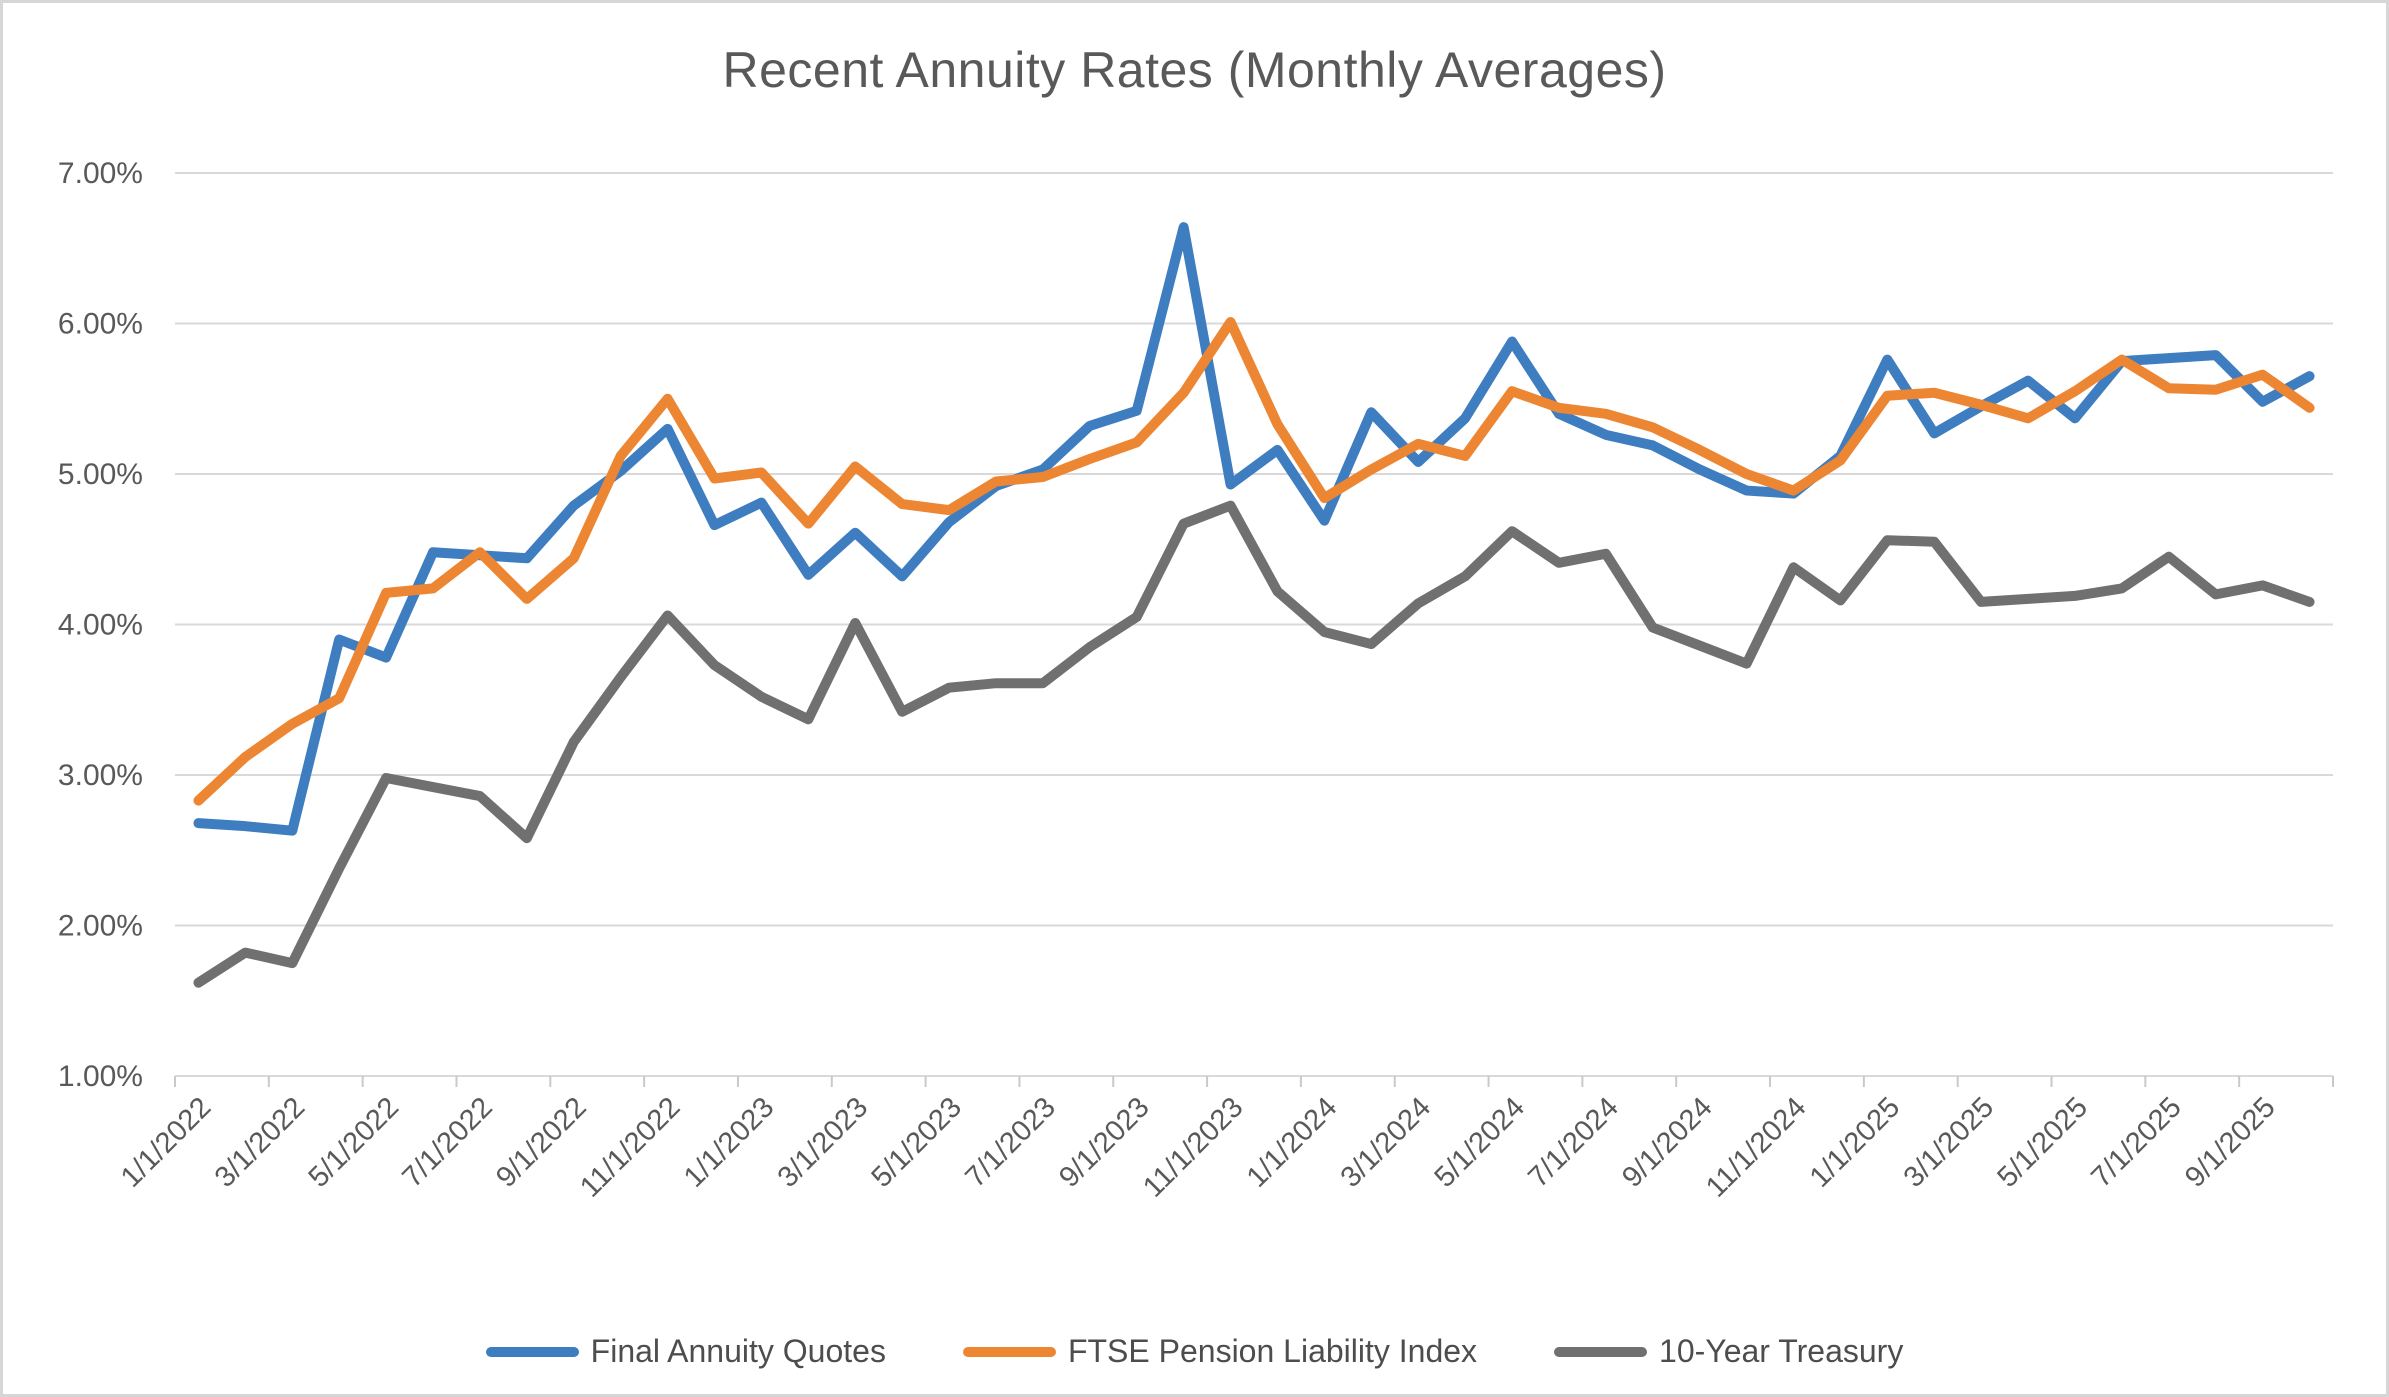 This screenshot has height=1397, width=2389. What do you see at coordinates (100, 324) in the screenshot?
I see `svg-text: 6.00%` at bounding box center [100, 324].